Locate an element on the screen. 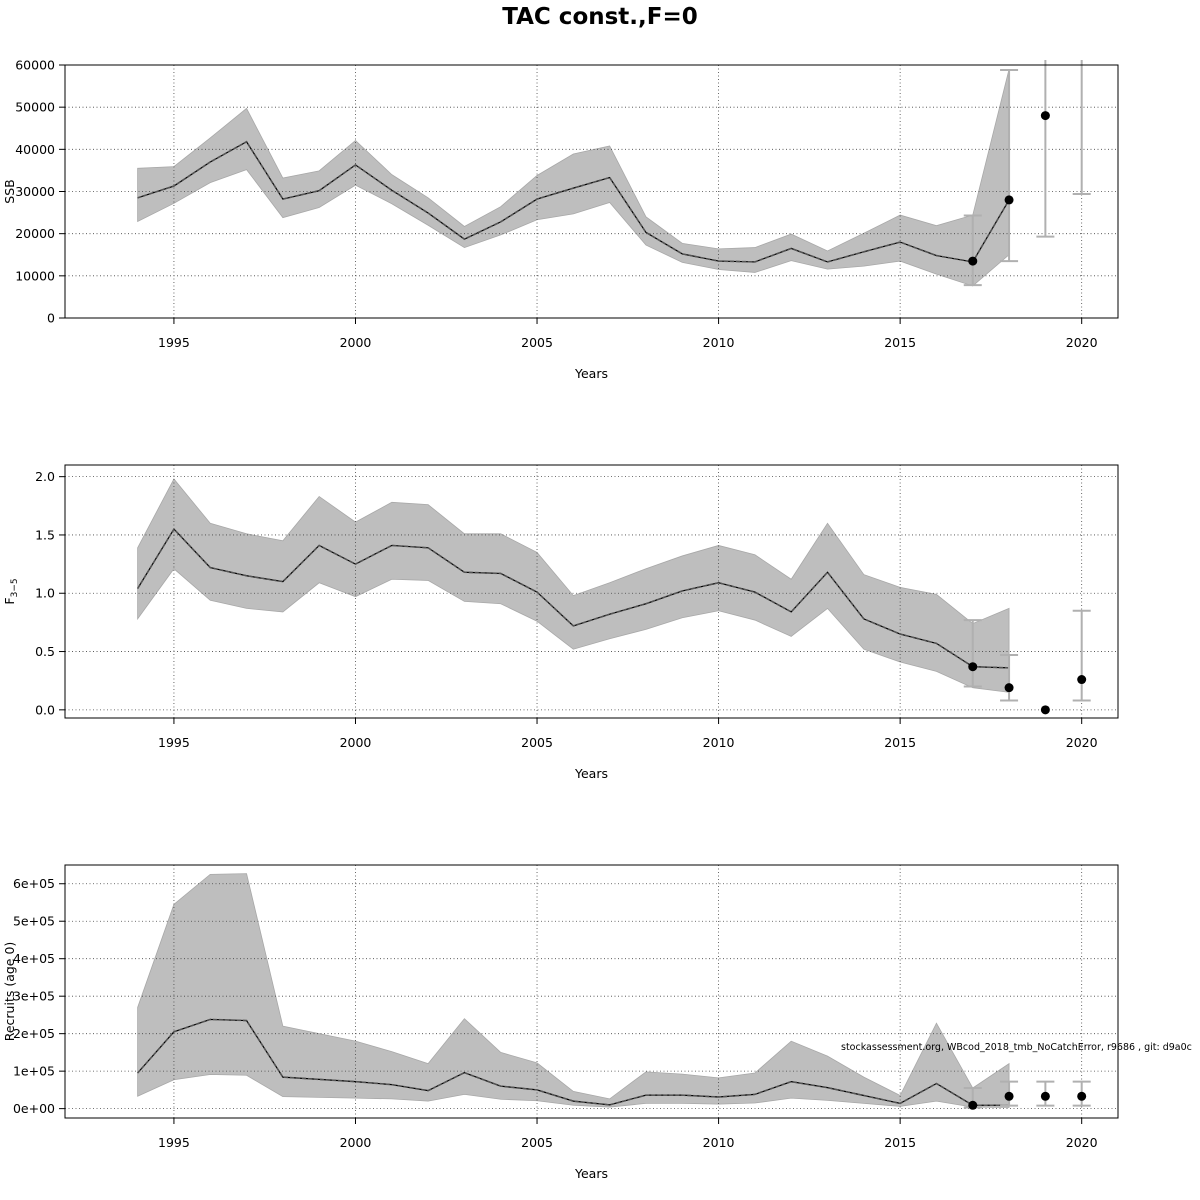 The height and width of the screenshot is (1200, 1200). chart-title: TAC const.,F=0 is located at coordinates (600, 17).